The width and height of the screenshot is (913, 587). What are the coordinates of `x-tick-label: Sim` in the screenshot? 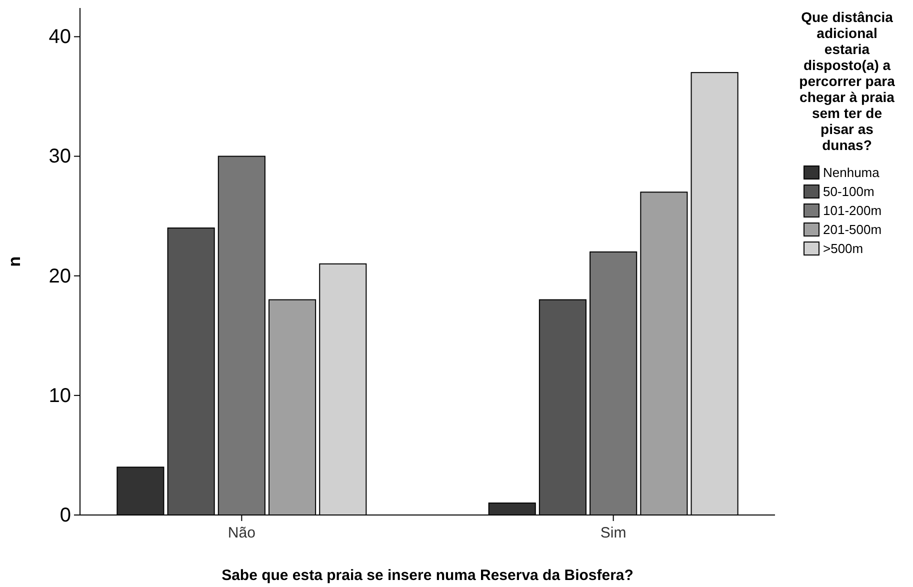 It's located at (613, 533).